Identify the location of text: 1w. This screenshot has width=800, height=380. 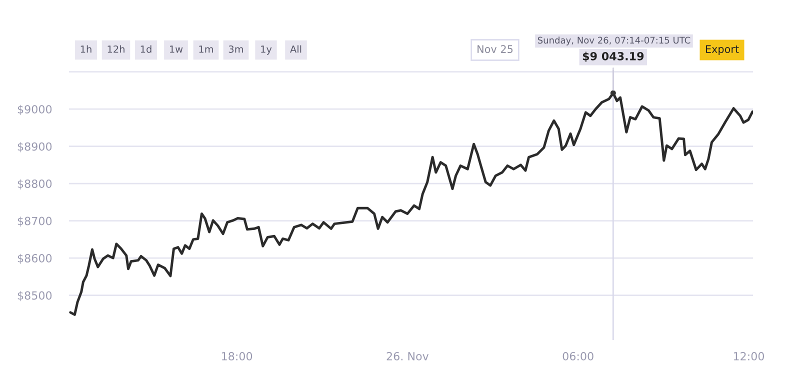
(176, 49).